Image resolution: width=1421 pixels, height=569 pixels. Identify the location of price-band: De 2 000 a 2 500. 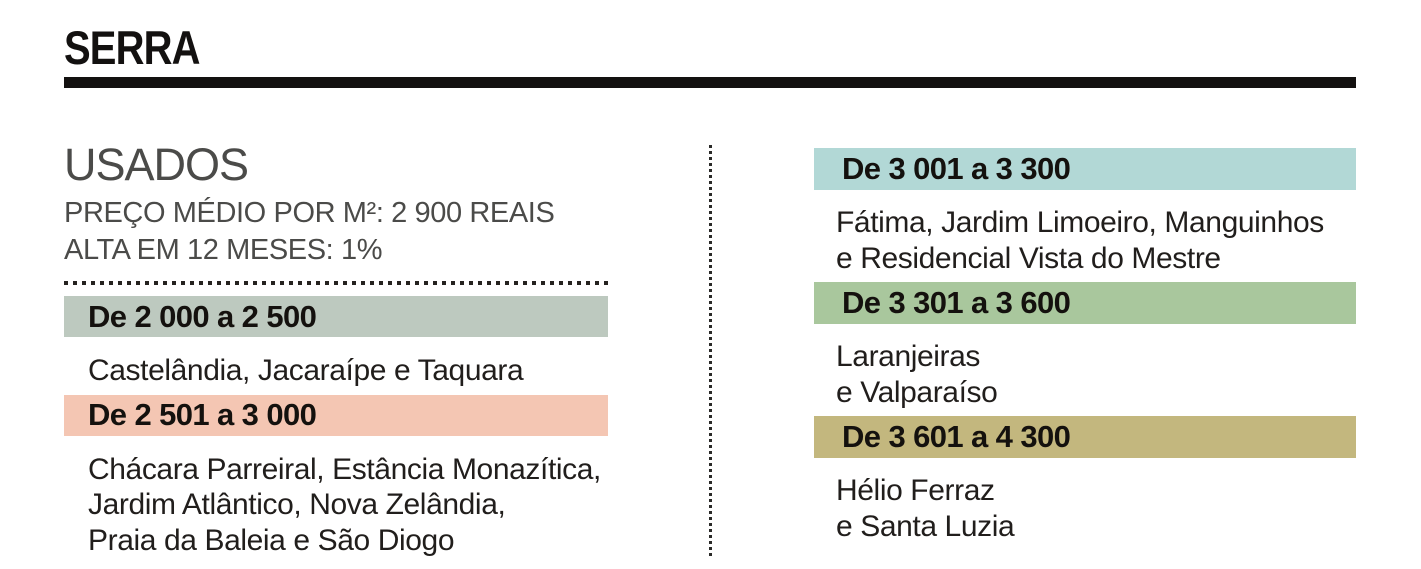
(336, 316).